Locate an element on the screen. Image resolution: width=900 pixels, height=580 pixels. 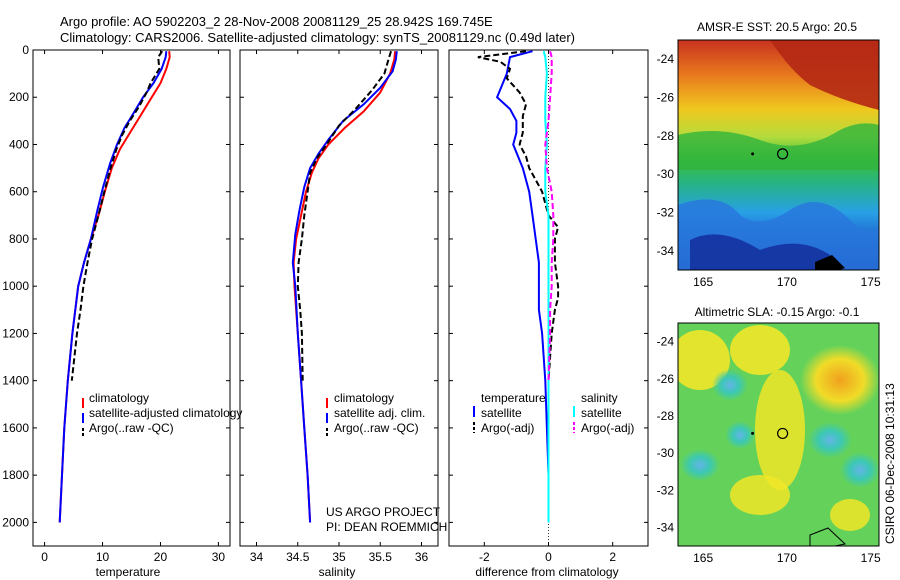
series-line-satellite-adjusted-climatology is located at coordinates (113, 287).